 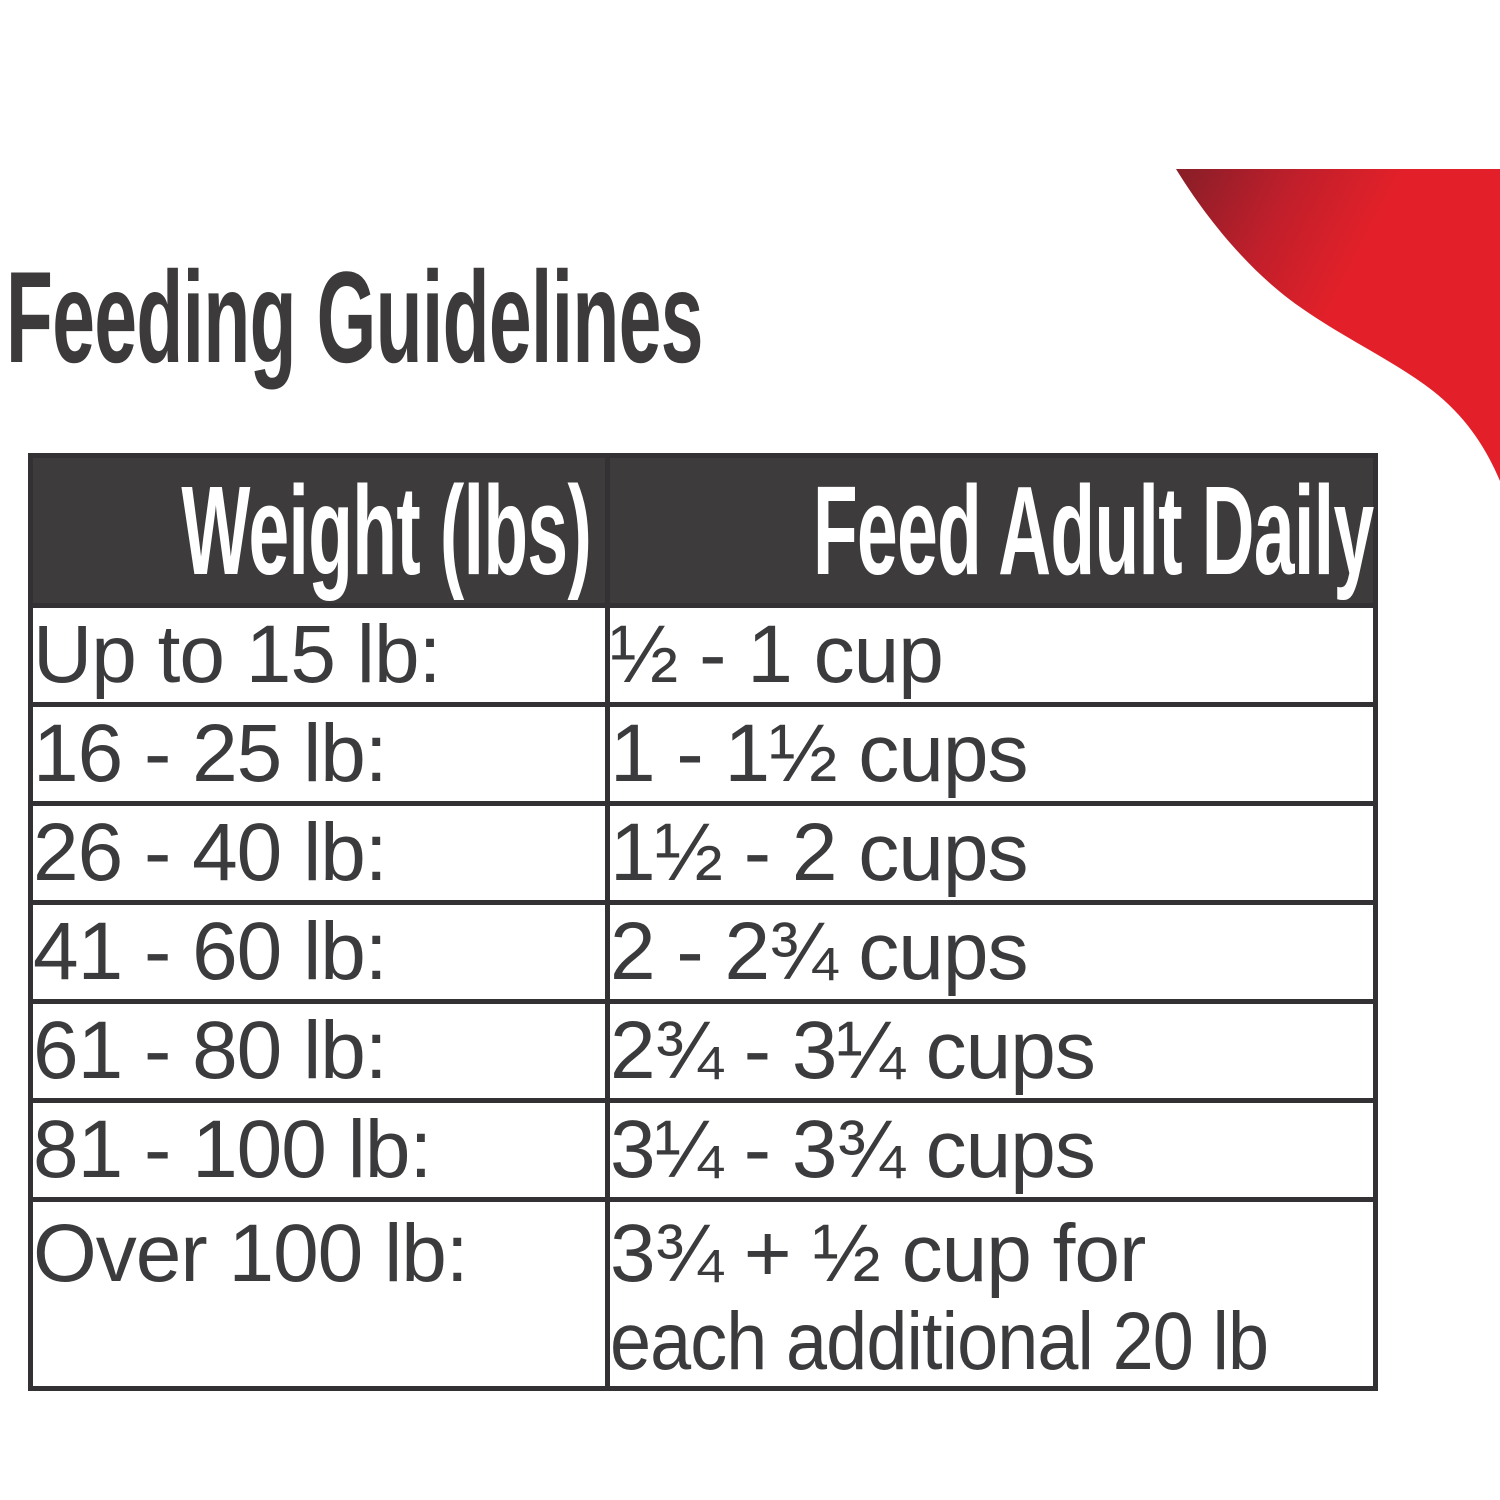 I want to click on table-row: 16 - 25 lb: 1 - 1½ cups, so click(x=703, y=754).